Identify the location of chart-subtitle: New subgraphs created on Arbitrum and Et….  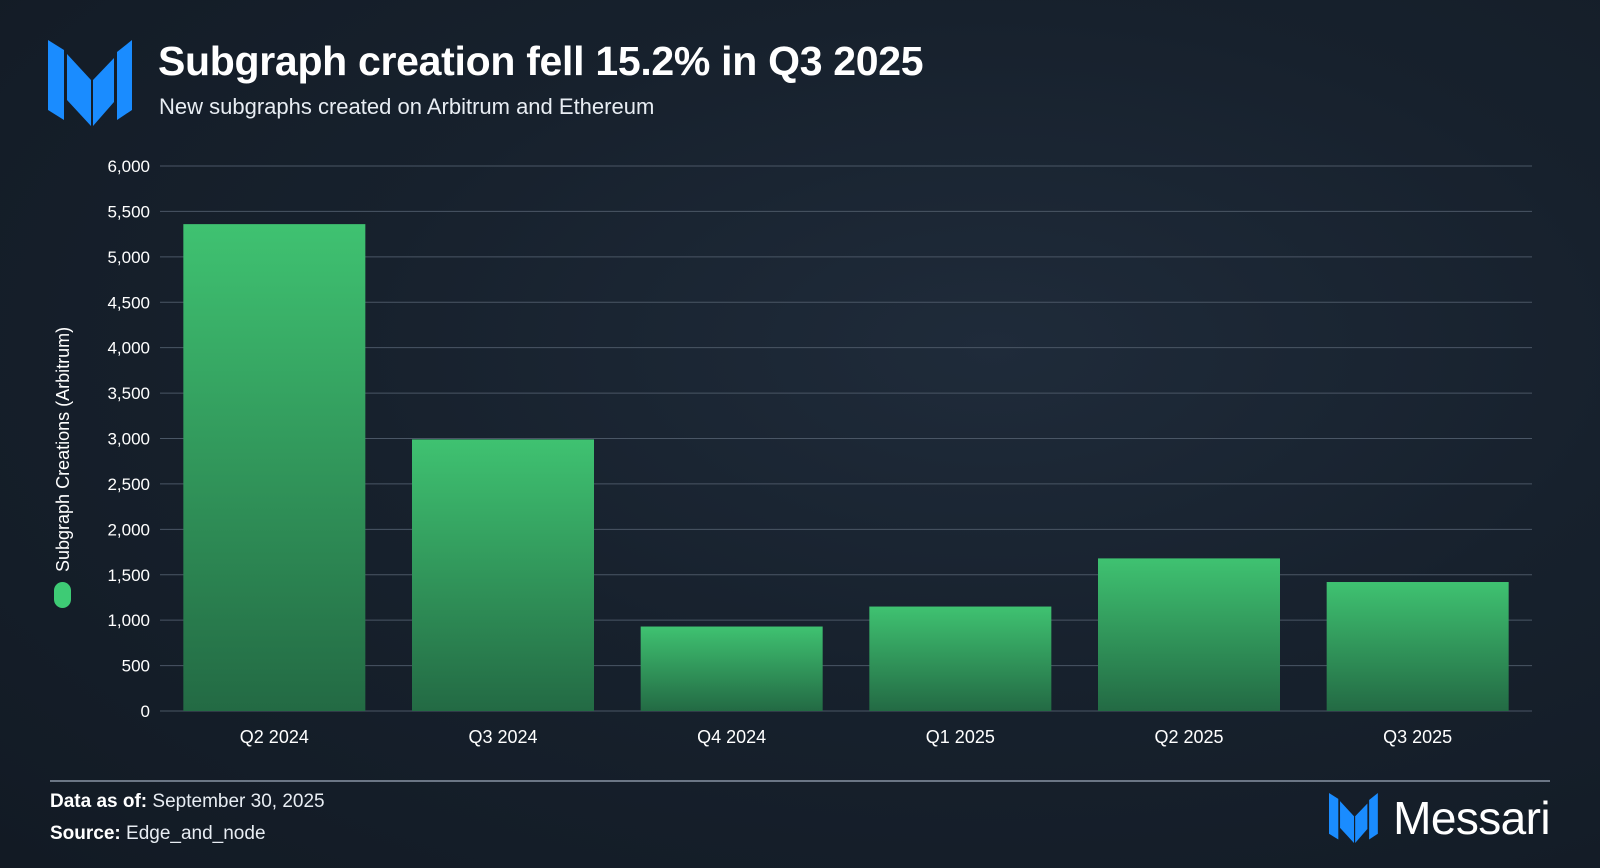
(407, 106).